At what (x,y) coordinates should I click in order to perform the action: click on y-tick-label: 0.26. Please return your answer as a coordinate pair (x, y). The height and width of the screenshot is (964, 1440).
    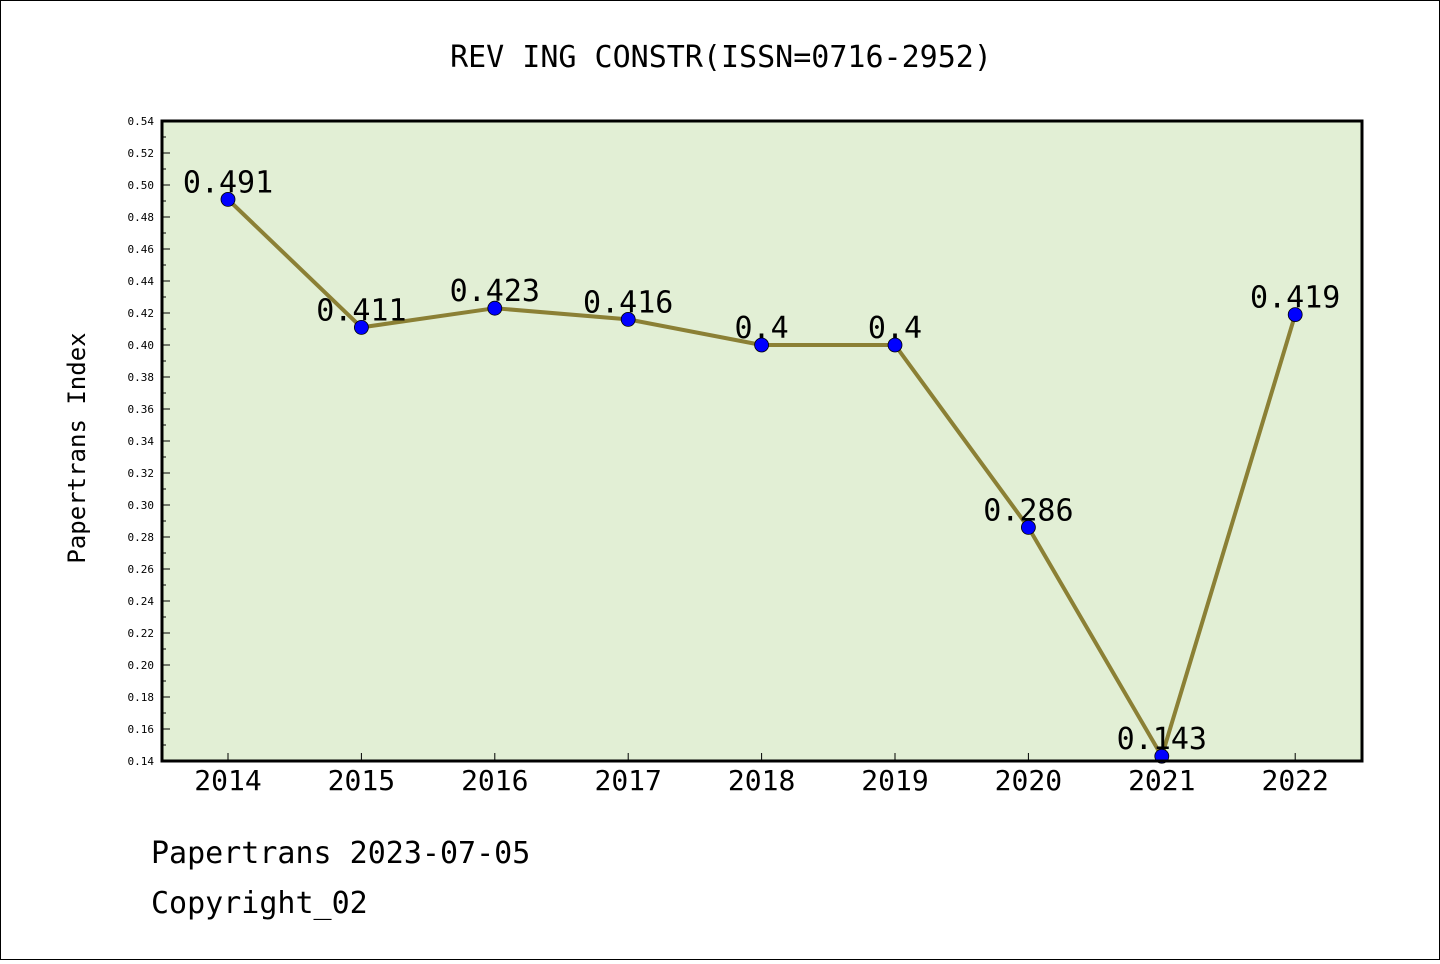
    Looking at the image, I should click on (141, 569).